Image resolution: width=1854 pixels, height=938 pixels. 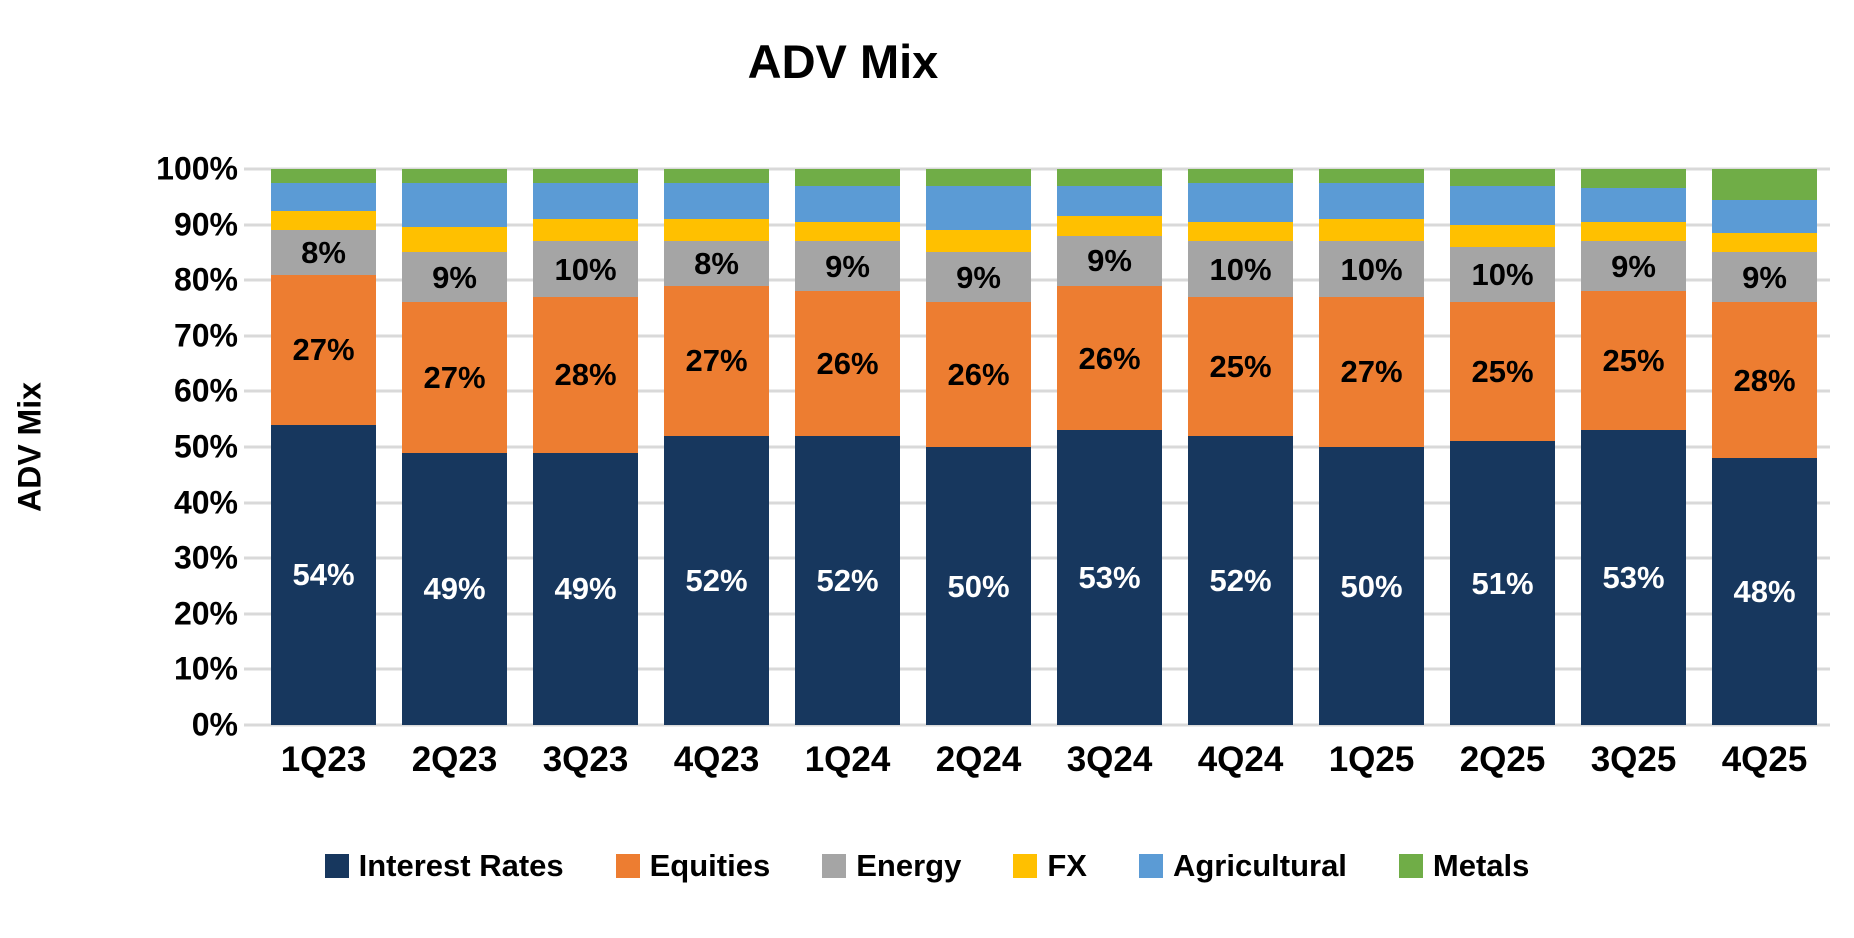 I want to click on y-axis-tick-label: 10%, so click(x=205, y=668).